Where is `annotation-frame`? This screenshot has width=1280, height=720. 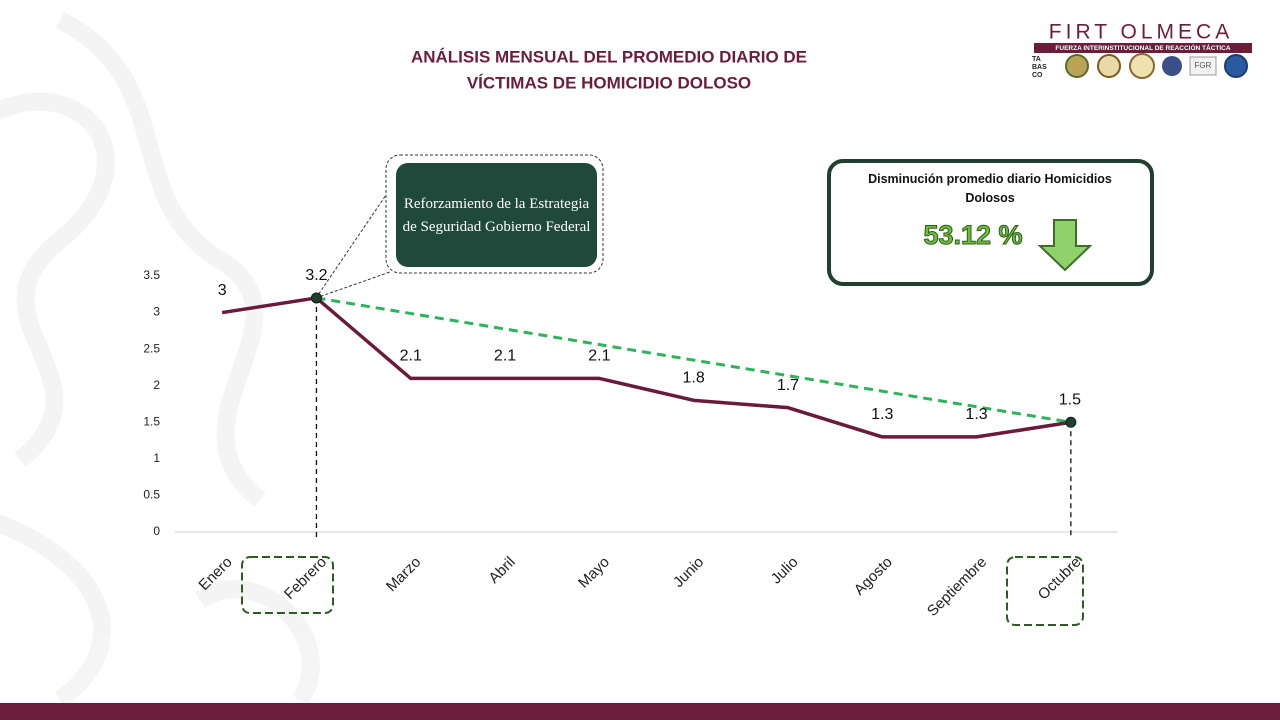
annotation-frame is located at coordinates (494, 214).